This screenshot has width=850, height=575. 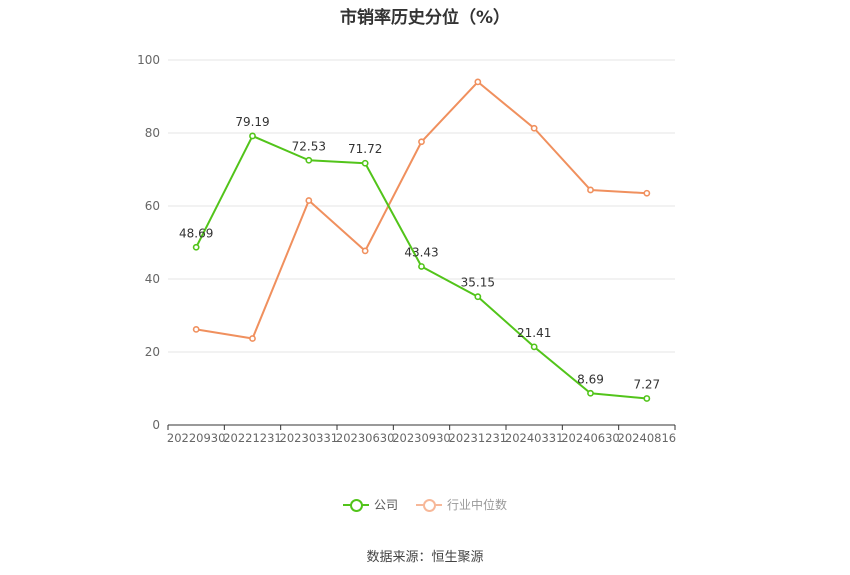 I want to click on legend-item-industry: 行业中位数, so click(x=461, y=504).